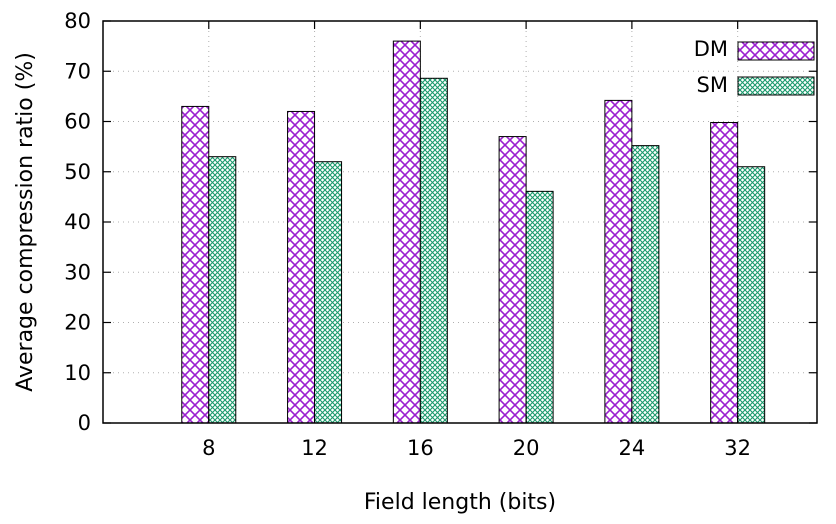 The image size is (836, 524). What do you see at coordinates (776, 51) in the screenshot?
I see `legend-swatch-dm` at bounding box center [776, 51].